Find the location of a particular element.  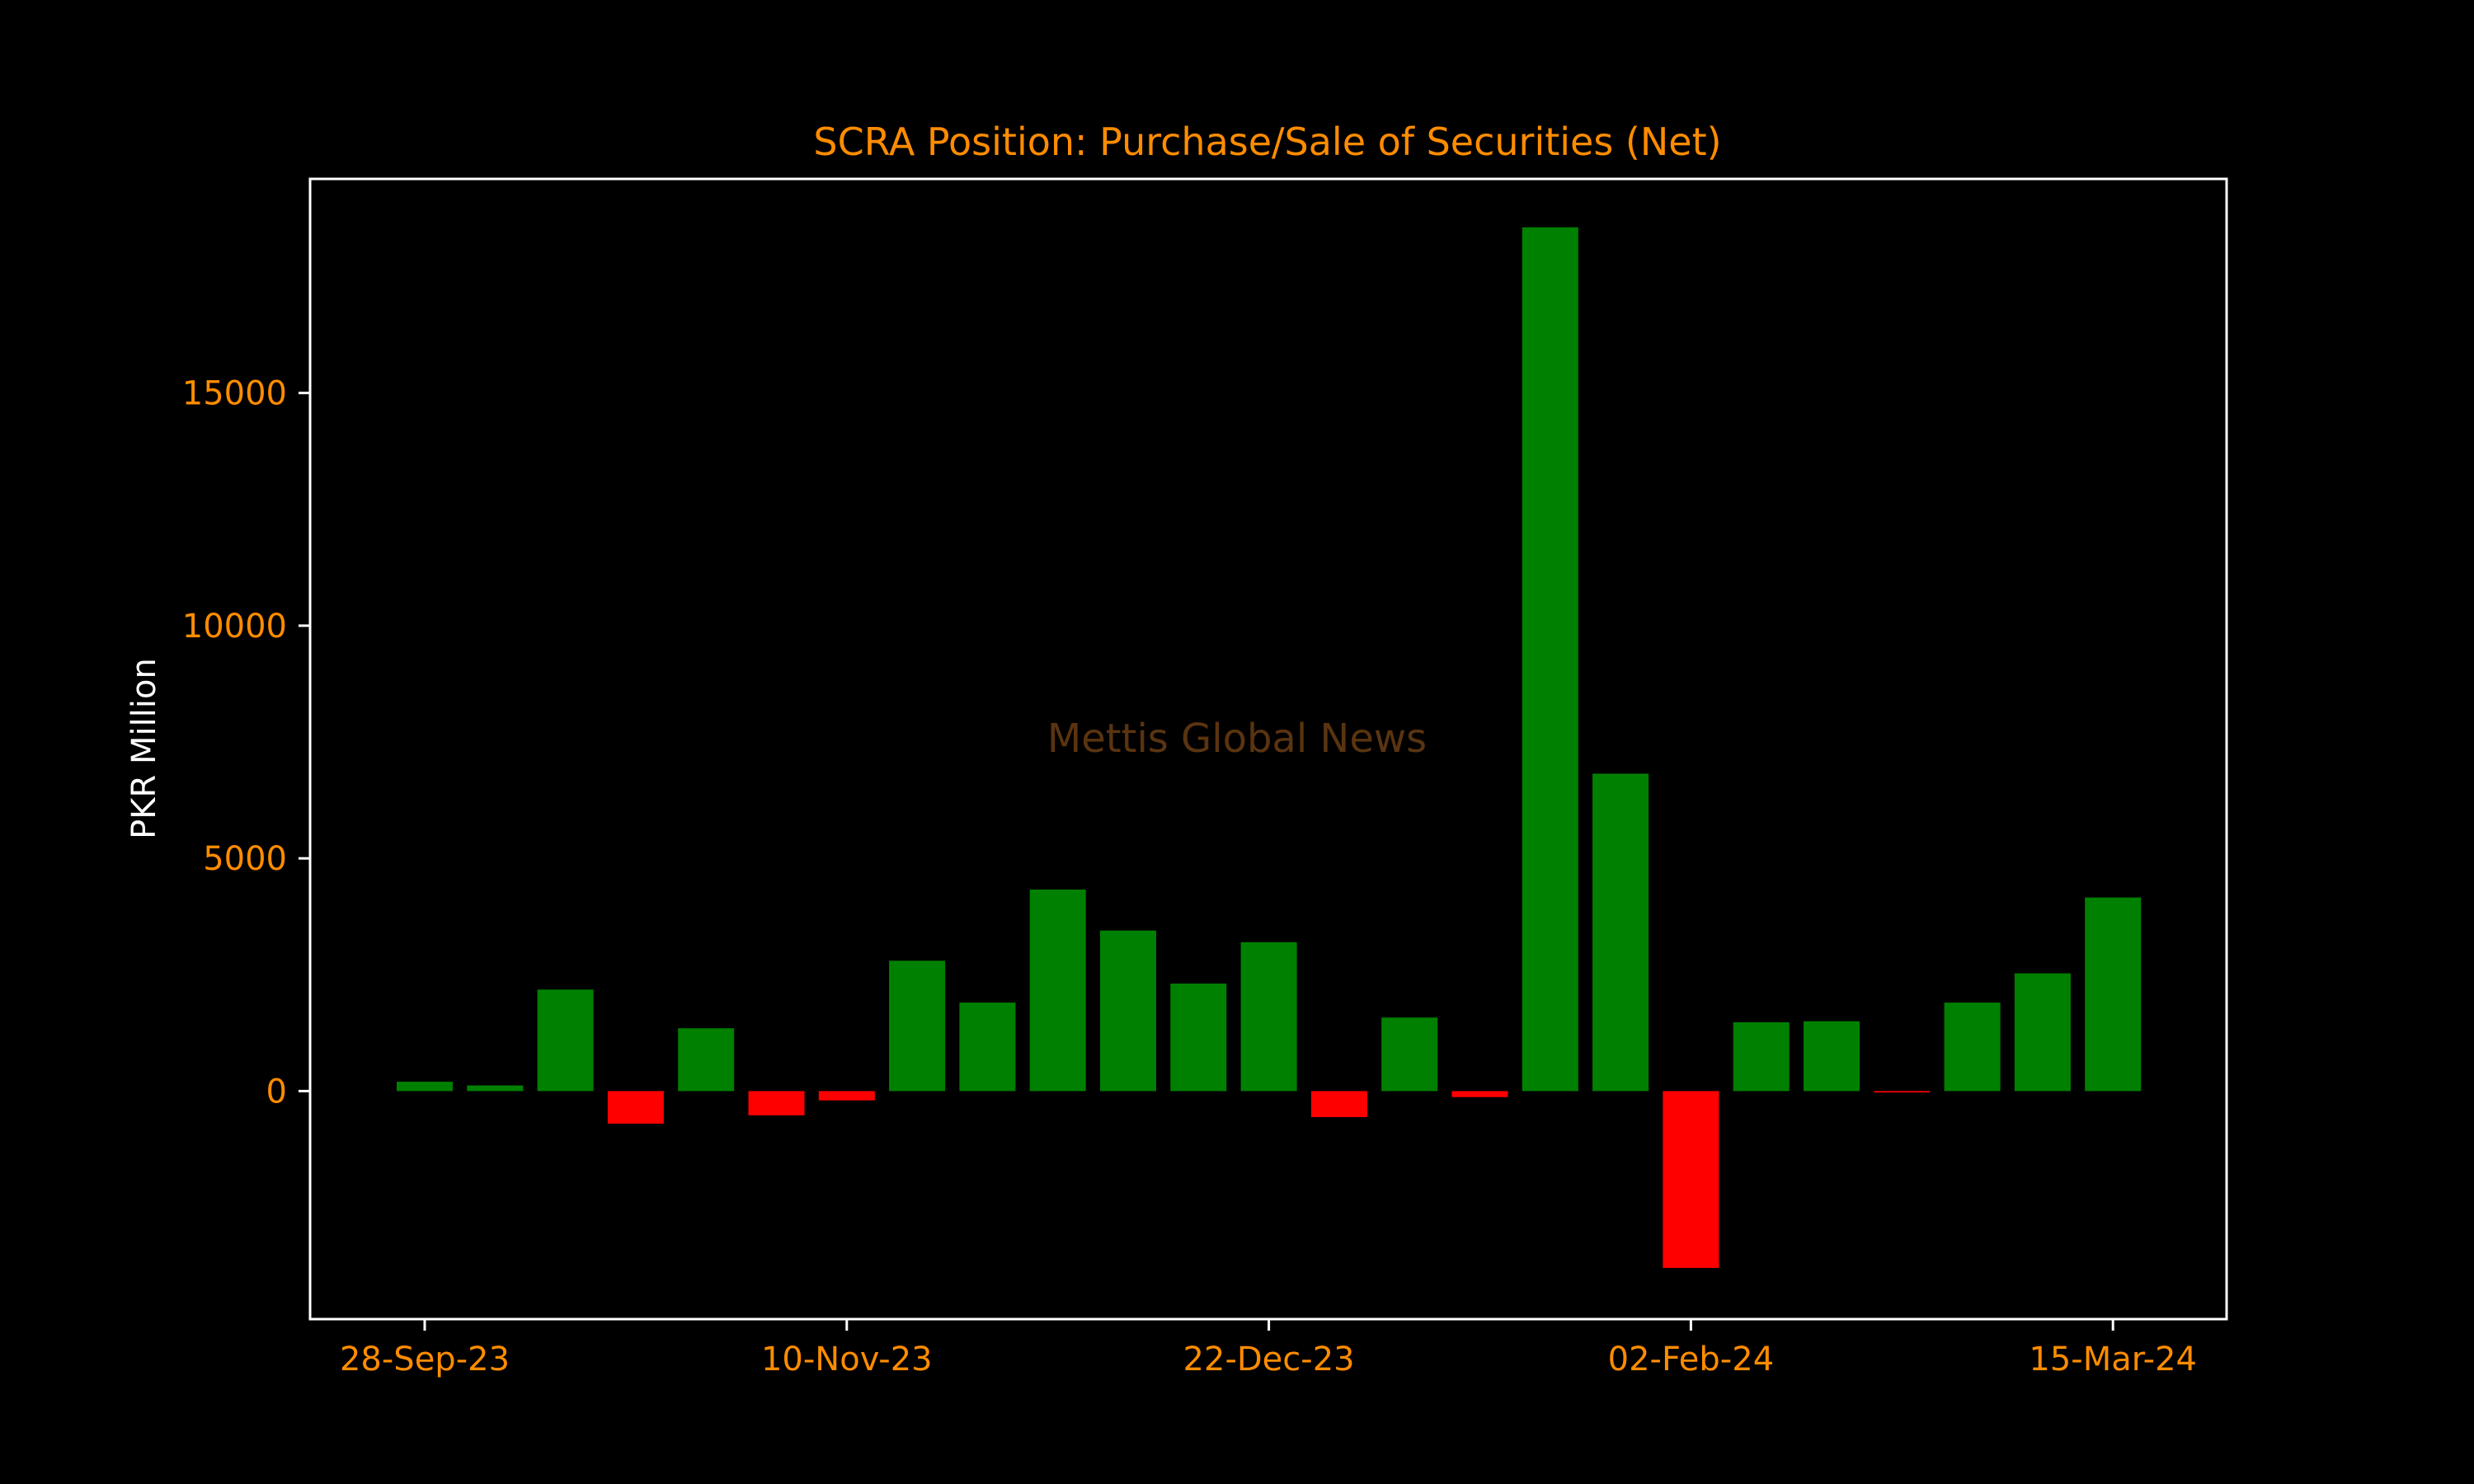

x-tick-label: 02-Feb-24 is located at coordinates (1691, 1359).